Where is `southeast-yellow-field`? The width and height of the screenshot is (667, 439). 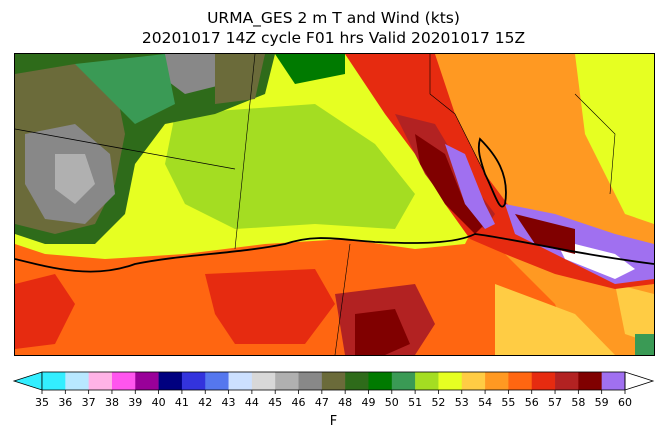
southeast-yellow-field is located at coordinates (634, 314).